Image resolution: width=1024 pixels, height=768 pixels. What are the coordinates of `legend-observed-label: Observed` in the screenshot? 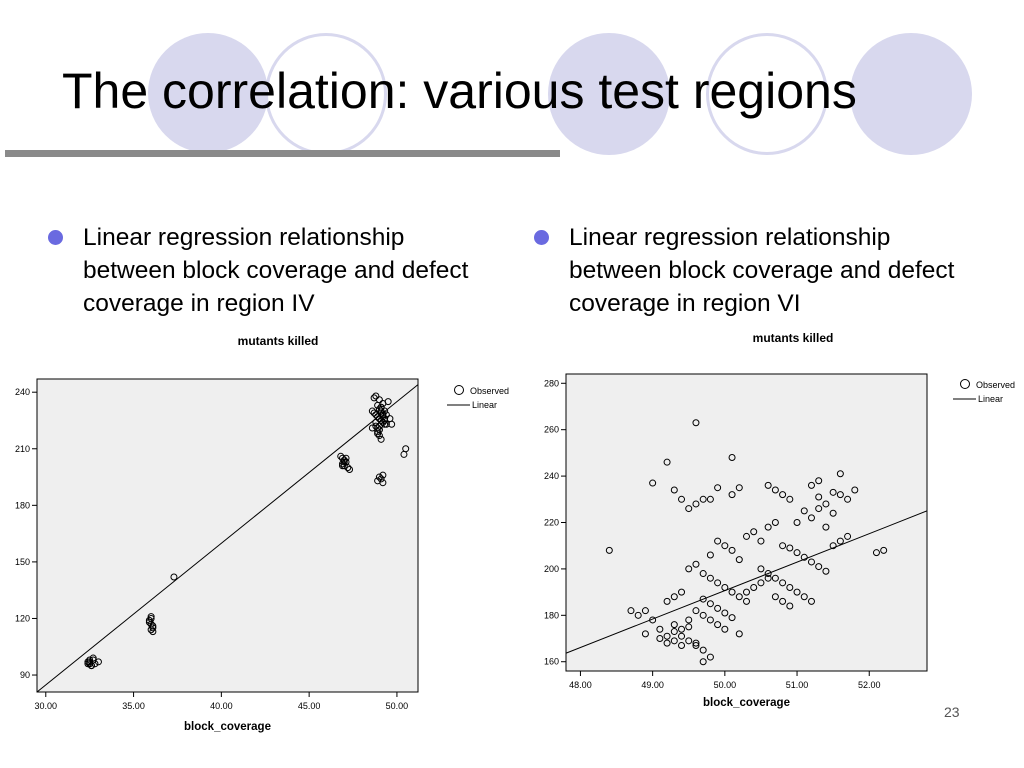 It's located at (489, 391).